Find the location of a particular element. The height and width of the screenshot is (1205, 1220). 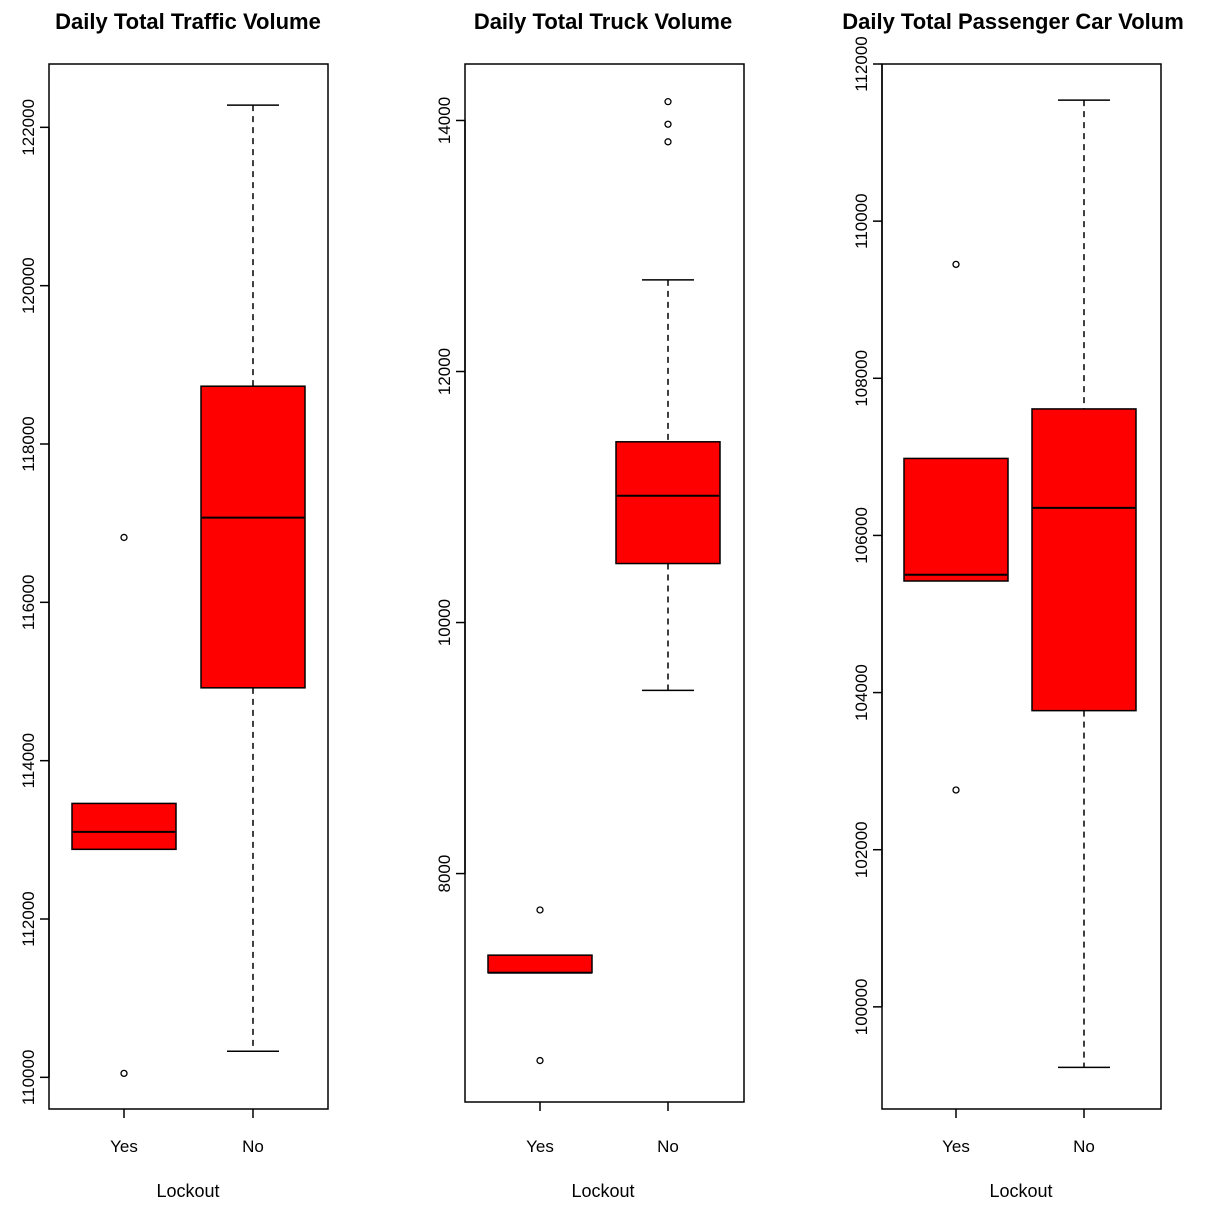

y-tick-label-passenger: 104000 is located at coordinates (861, 692).